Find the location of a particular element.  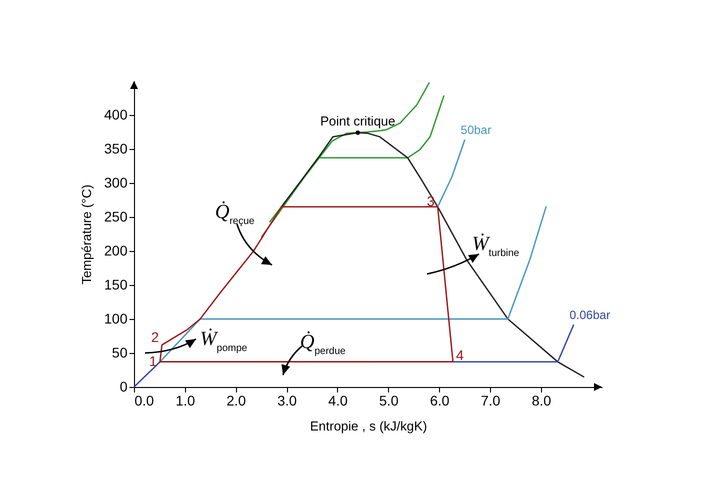

x-tick-label: 6.0 is located at coordinates (440, 400).